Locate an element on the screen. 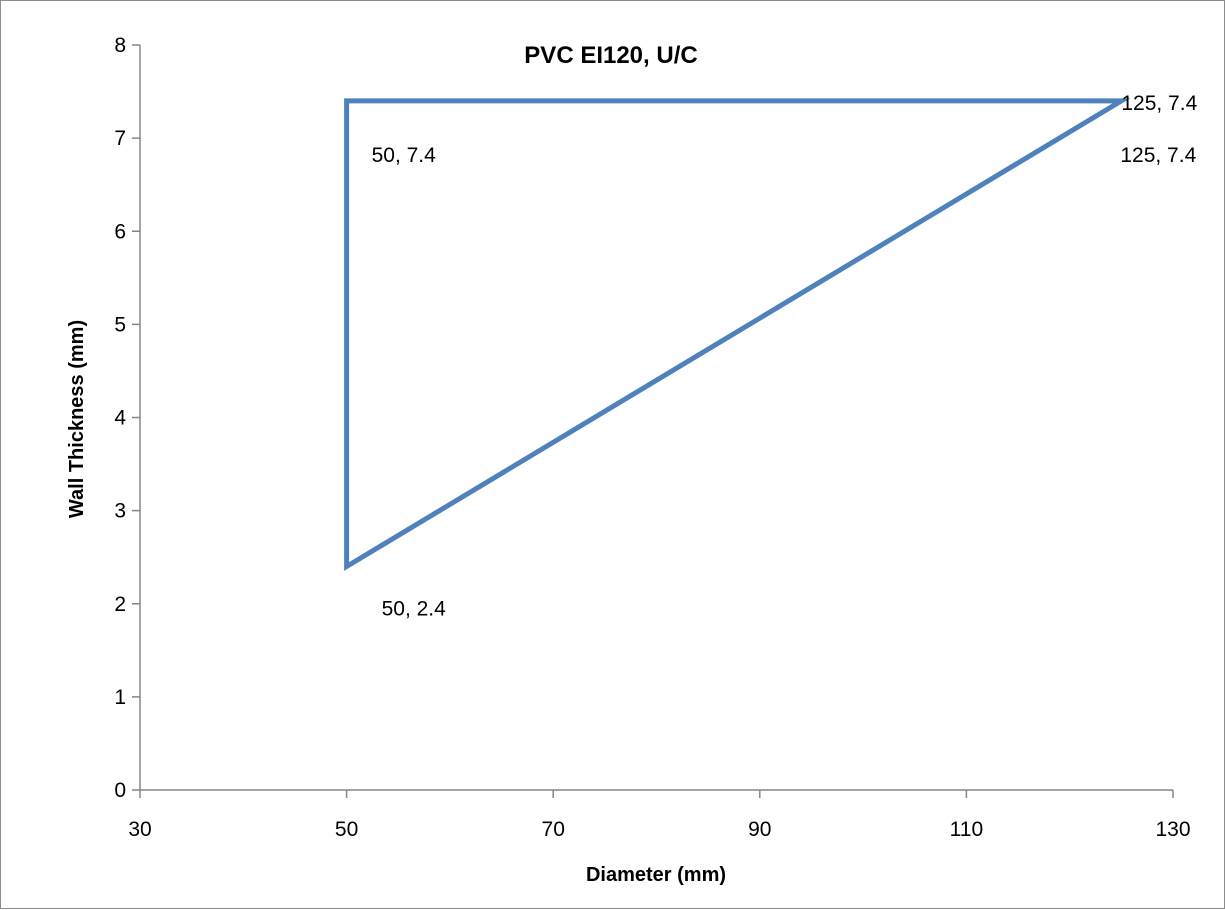 The width and height of the screenshot is (1225, 910). y-tick-label: 7 is located at coordinates (120, 138).